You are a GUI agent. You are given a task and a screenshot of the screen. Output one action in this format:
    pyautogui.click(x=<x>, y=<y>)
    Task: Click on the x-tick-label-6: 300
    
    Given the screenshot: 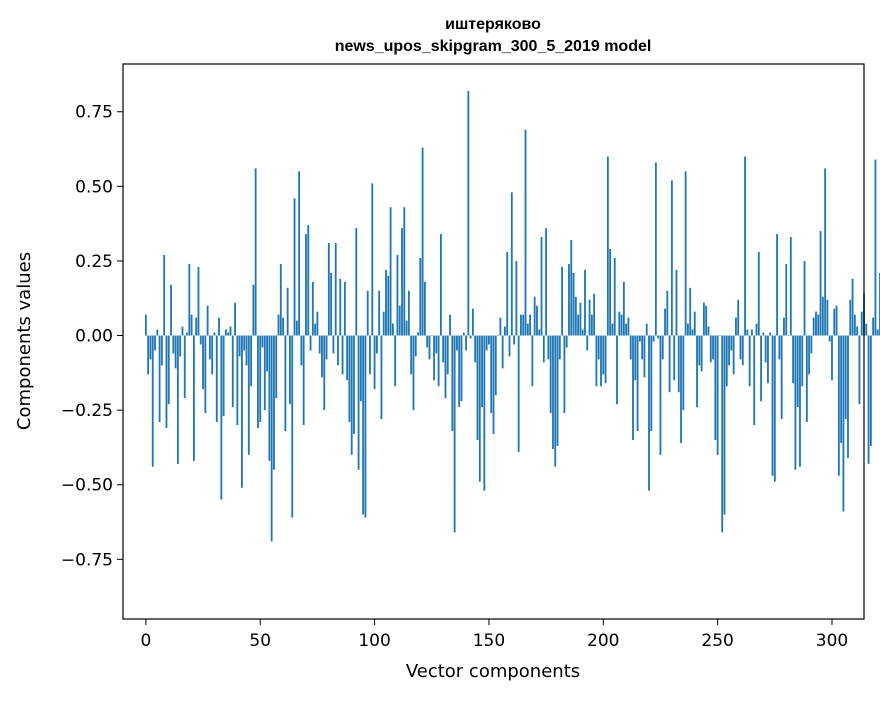 What is the action you would take?
    pyautogui.click(x=832, y=641)
    